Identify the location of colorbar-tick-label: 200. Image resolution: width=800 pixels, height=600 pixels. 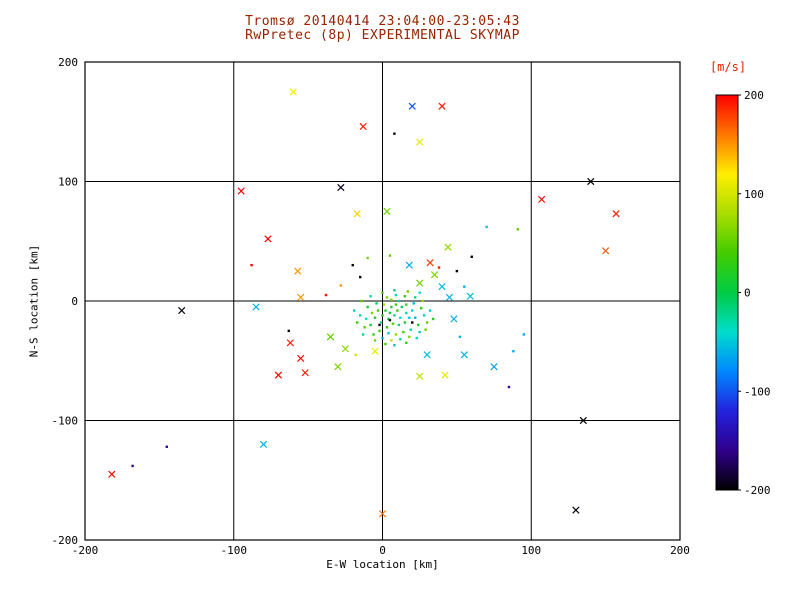
(754, 95).